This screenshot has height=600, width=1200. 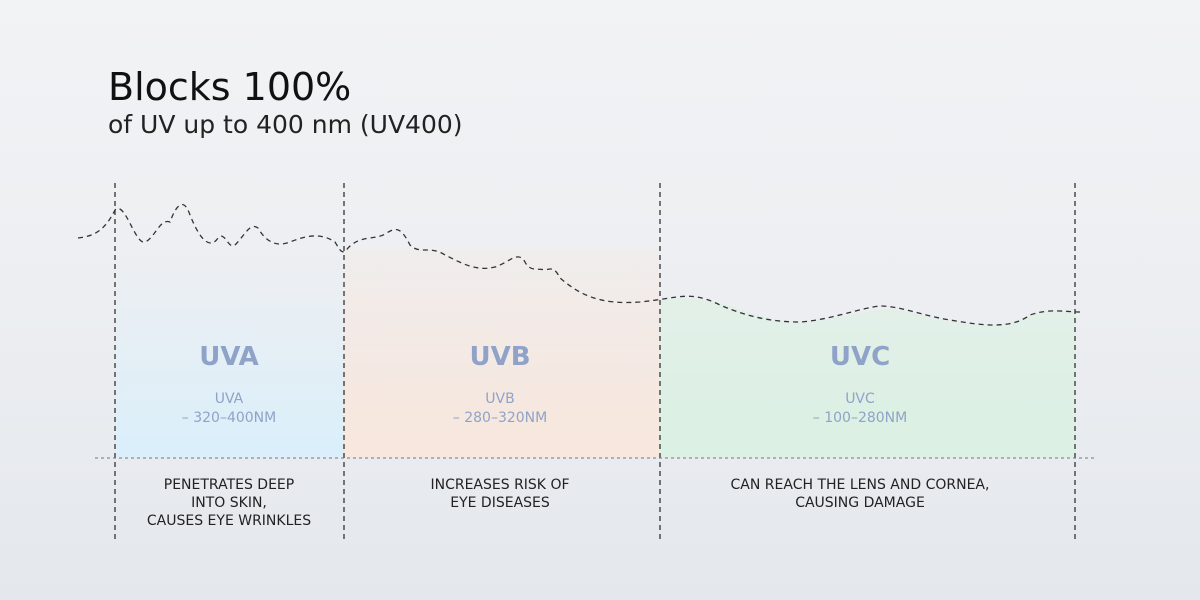 What do you see at coordinates (229, 357) in the screenshot?
I see `band-name: UVA` at bounding box center [229, 357].